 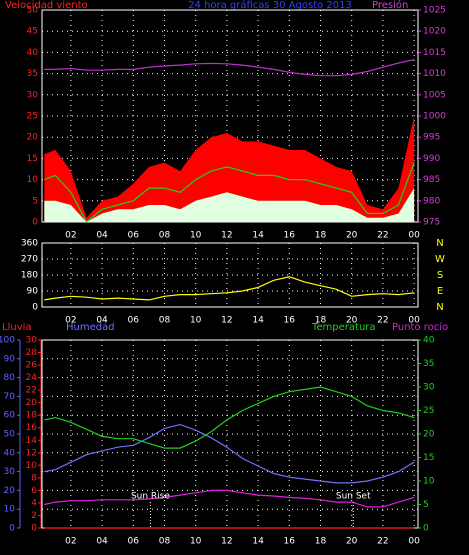 What do you see at coordinates (431, 201) in the screenshot?
I see `y2-tick-label: 980` at bounding box center [431, 201].